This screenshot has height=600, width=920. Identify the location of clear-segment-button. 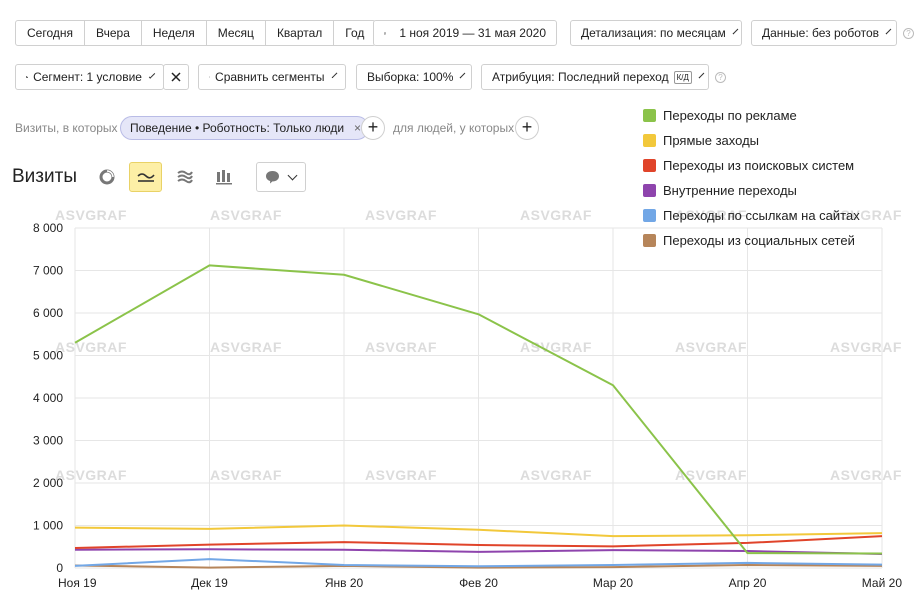
(176, 77).